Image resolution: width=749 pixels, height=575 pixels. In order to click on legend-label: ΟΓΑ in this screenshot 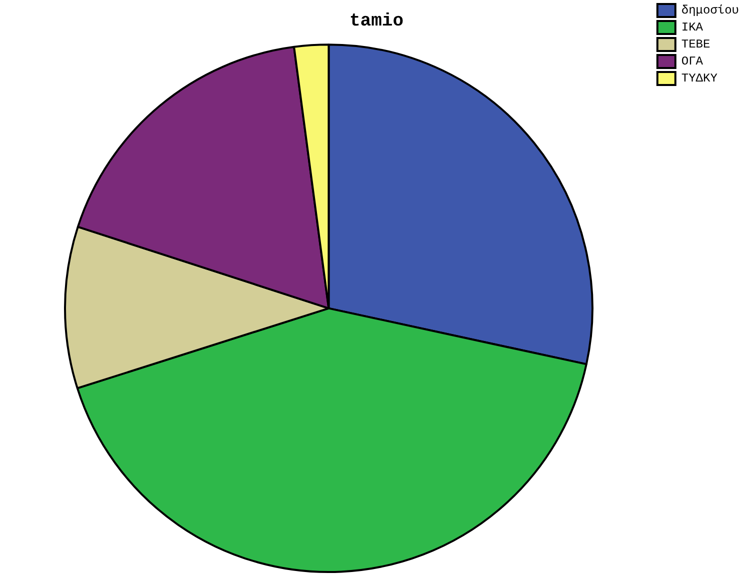, I will do `click(692, 61)`.